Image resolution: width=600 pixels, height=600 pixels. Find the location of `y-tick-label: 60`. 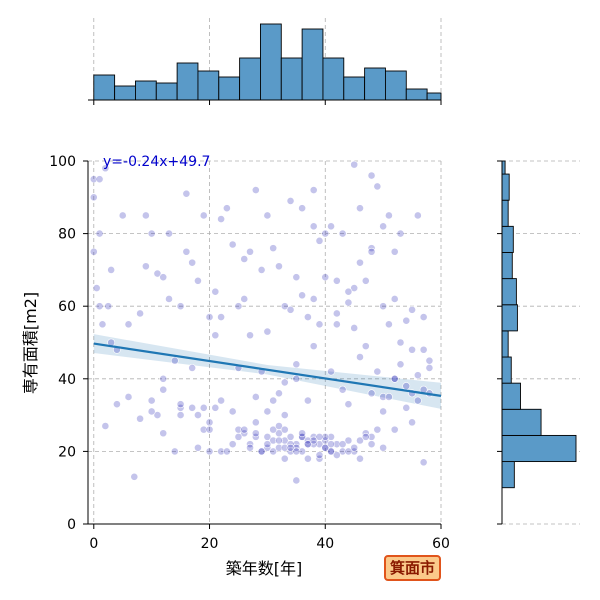

y-tick-label: 60 is located at coordinates (67, 307).